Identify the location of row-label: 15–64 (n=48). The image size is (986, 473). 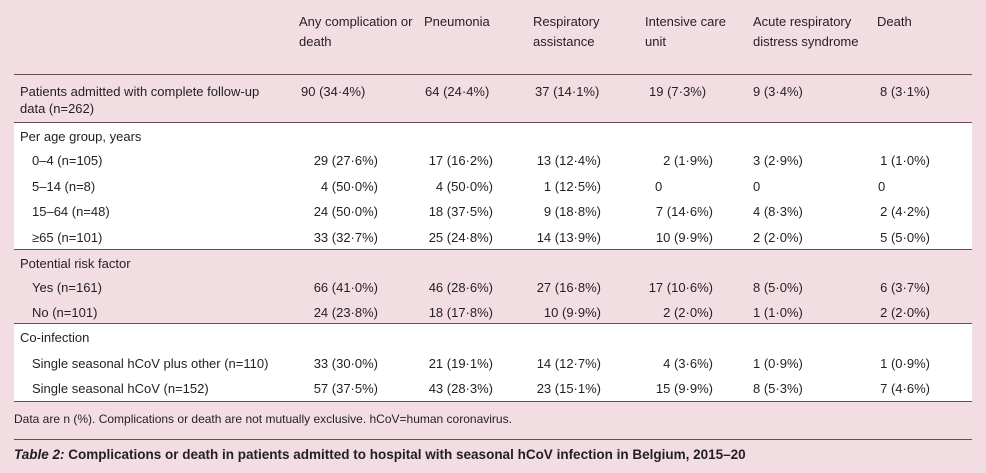
(71, 211).